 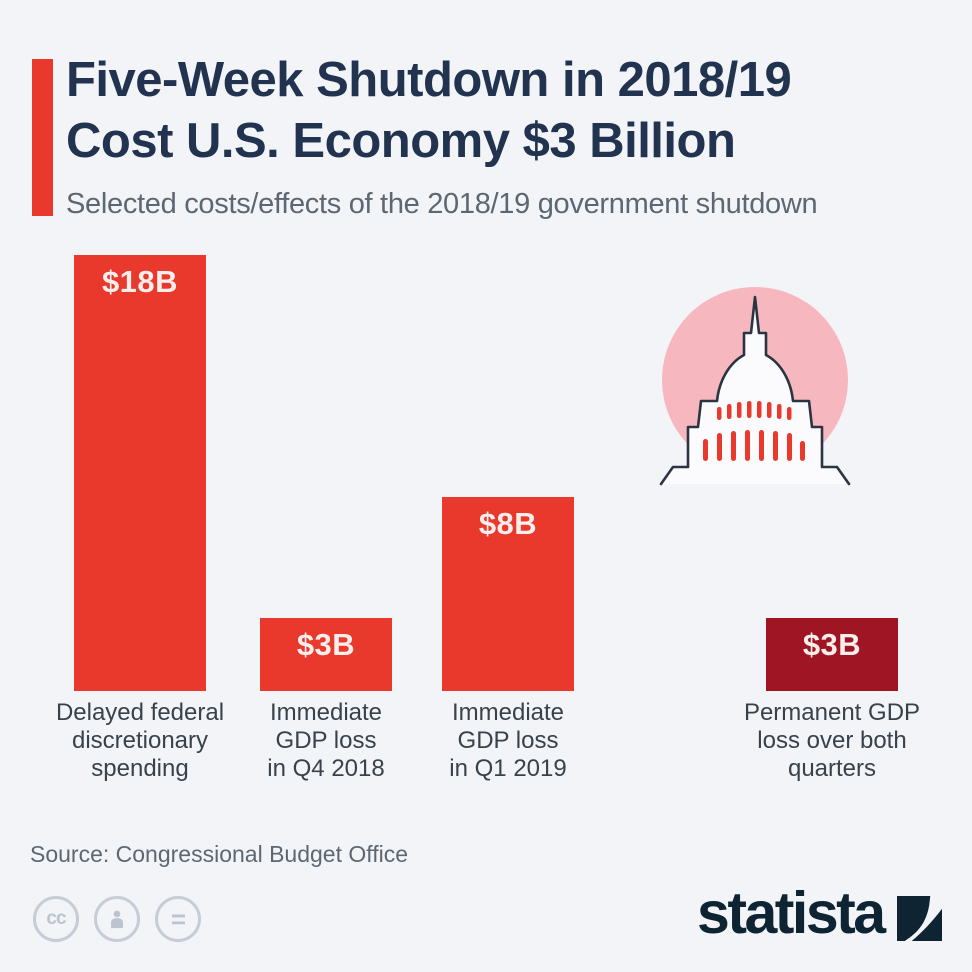 I want to click on bar-value-label: $8B, so click(x=508, y=523).